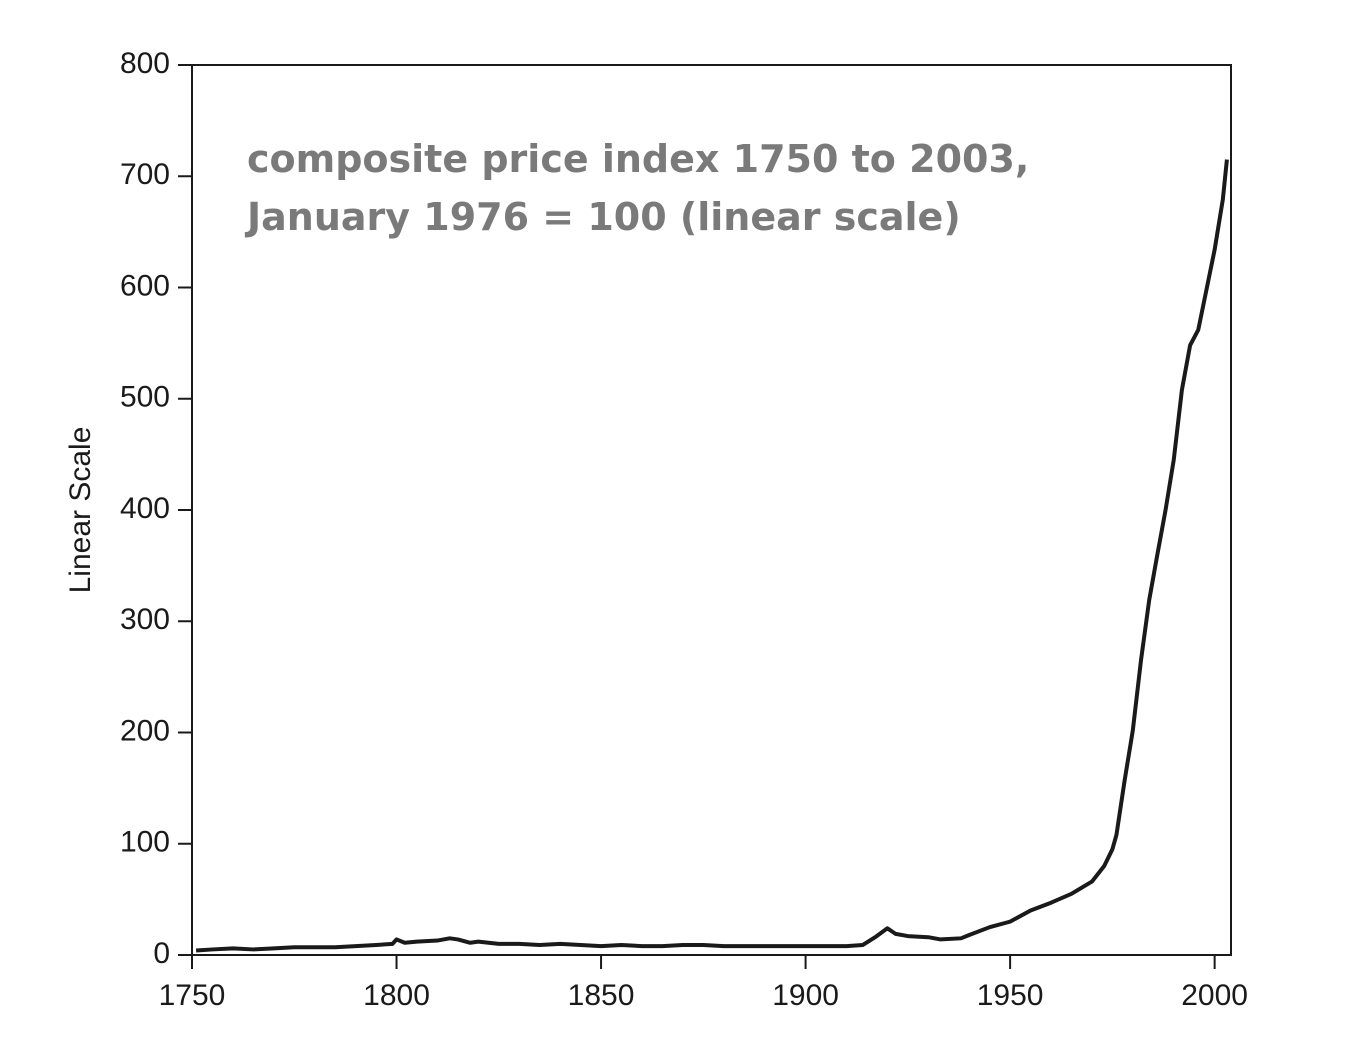  Describe the element at coordinates (1010, 995) in the screenshot. I see `x-tick-label: 1950` at that location.